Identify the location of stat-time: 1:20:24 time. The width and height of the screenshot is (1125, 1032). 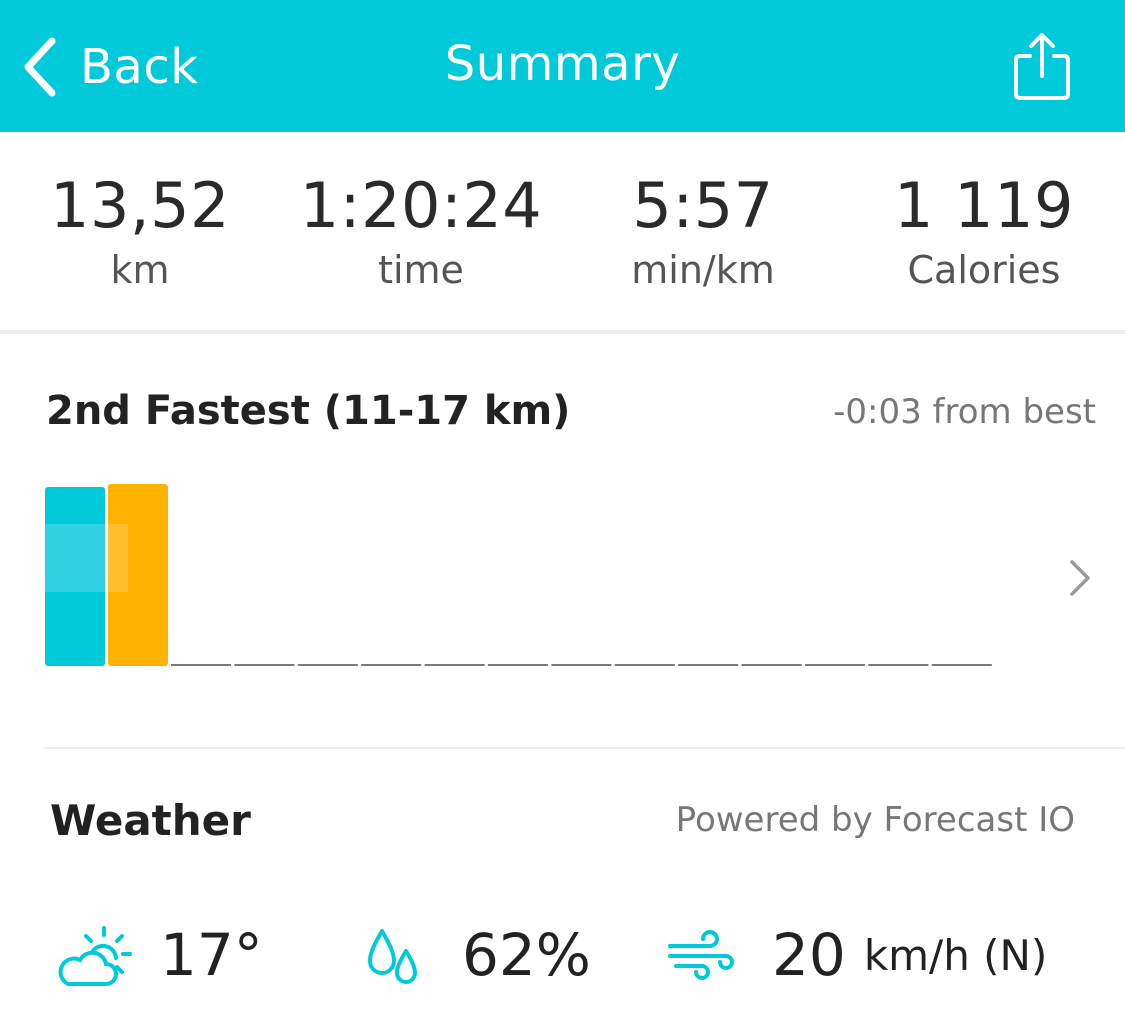
(421, 235).